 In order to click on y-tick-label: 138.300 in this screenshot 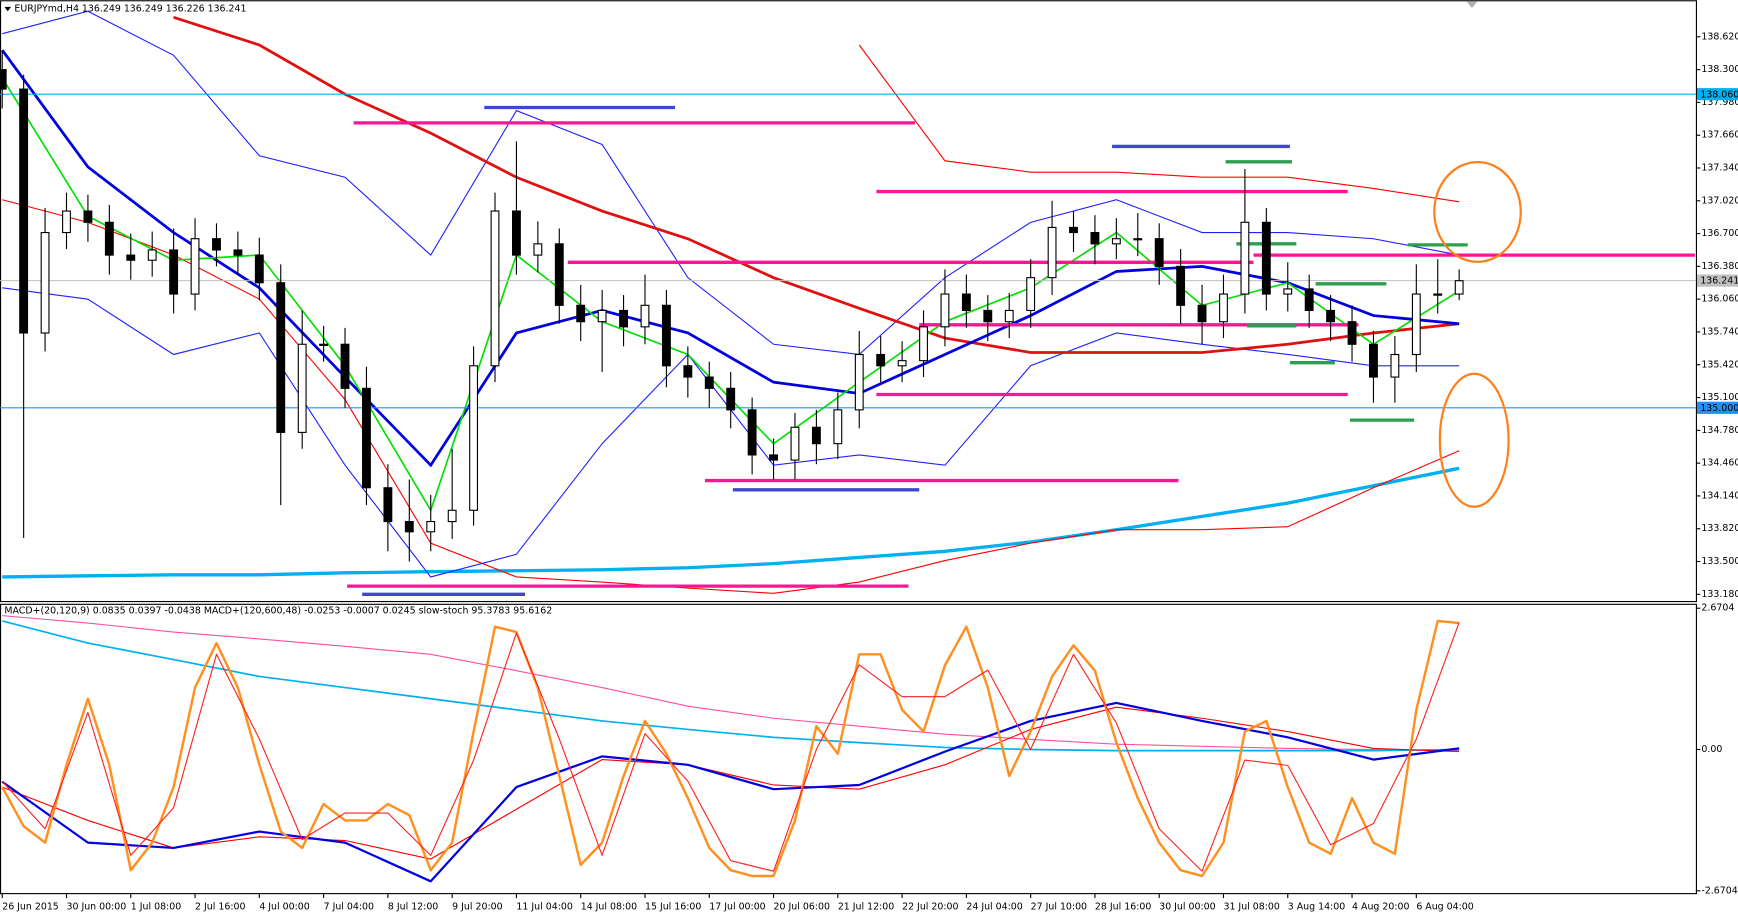, I will do `click(1719, 69)`.